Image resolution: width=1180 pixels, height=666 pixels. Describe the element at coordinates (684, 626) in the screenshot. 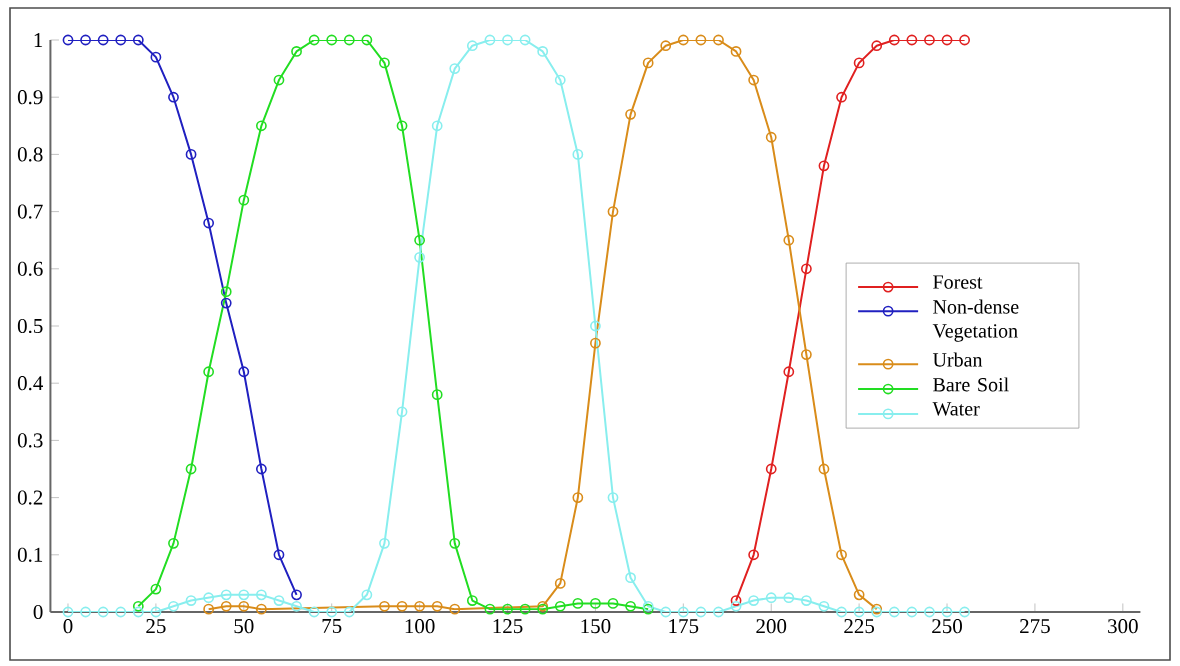

I see `x-tick-label: 175` at that location.